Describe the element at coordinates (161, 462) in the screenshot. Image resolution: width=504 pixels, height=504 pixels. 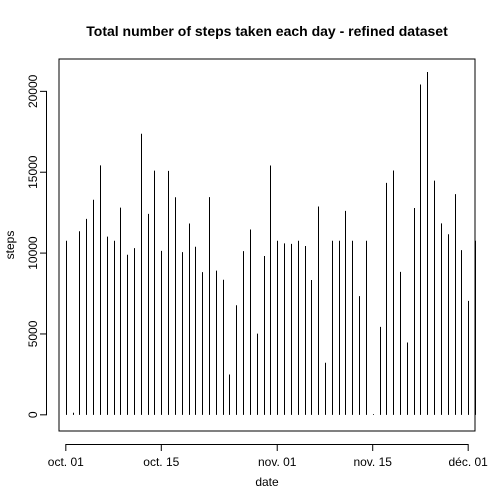
I see `x-tick-label-1: oct. 15` at that location.